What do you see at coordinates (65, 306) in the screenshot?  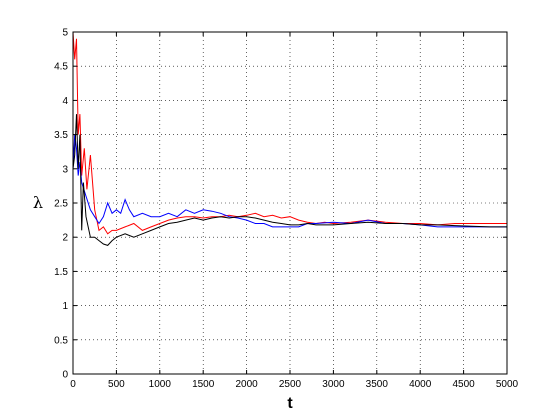 I see `y-tick-label: 1` at bounding box center [65, 306].